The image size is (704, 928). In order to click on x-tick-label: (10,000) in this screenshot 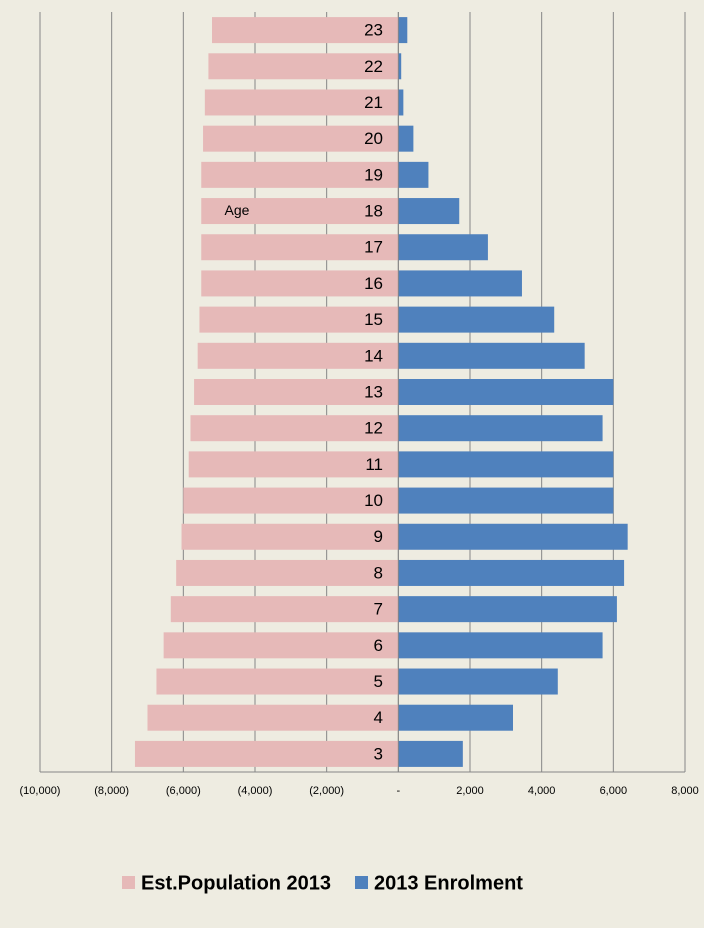, I will do `click(40, 791)`.